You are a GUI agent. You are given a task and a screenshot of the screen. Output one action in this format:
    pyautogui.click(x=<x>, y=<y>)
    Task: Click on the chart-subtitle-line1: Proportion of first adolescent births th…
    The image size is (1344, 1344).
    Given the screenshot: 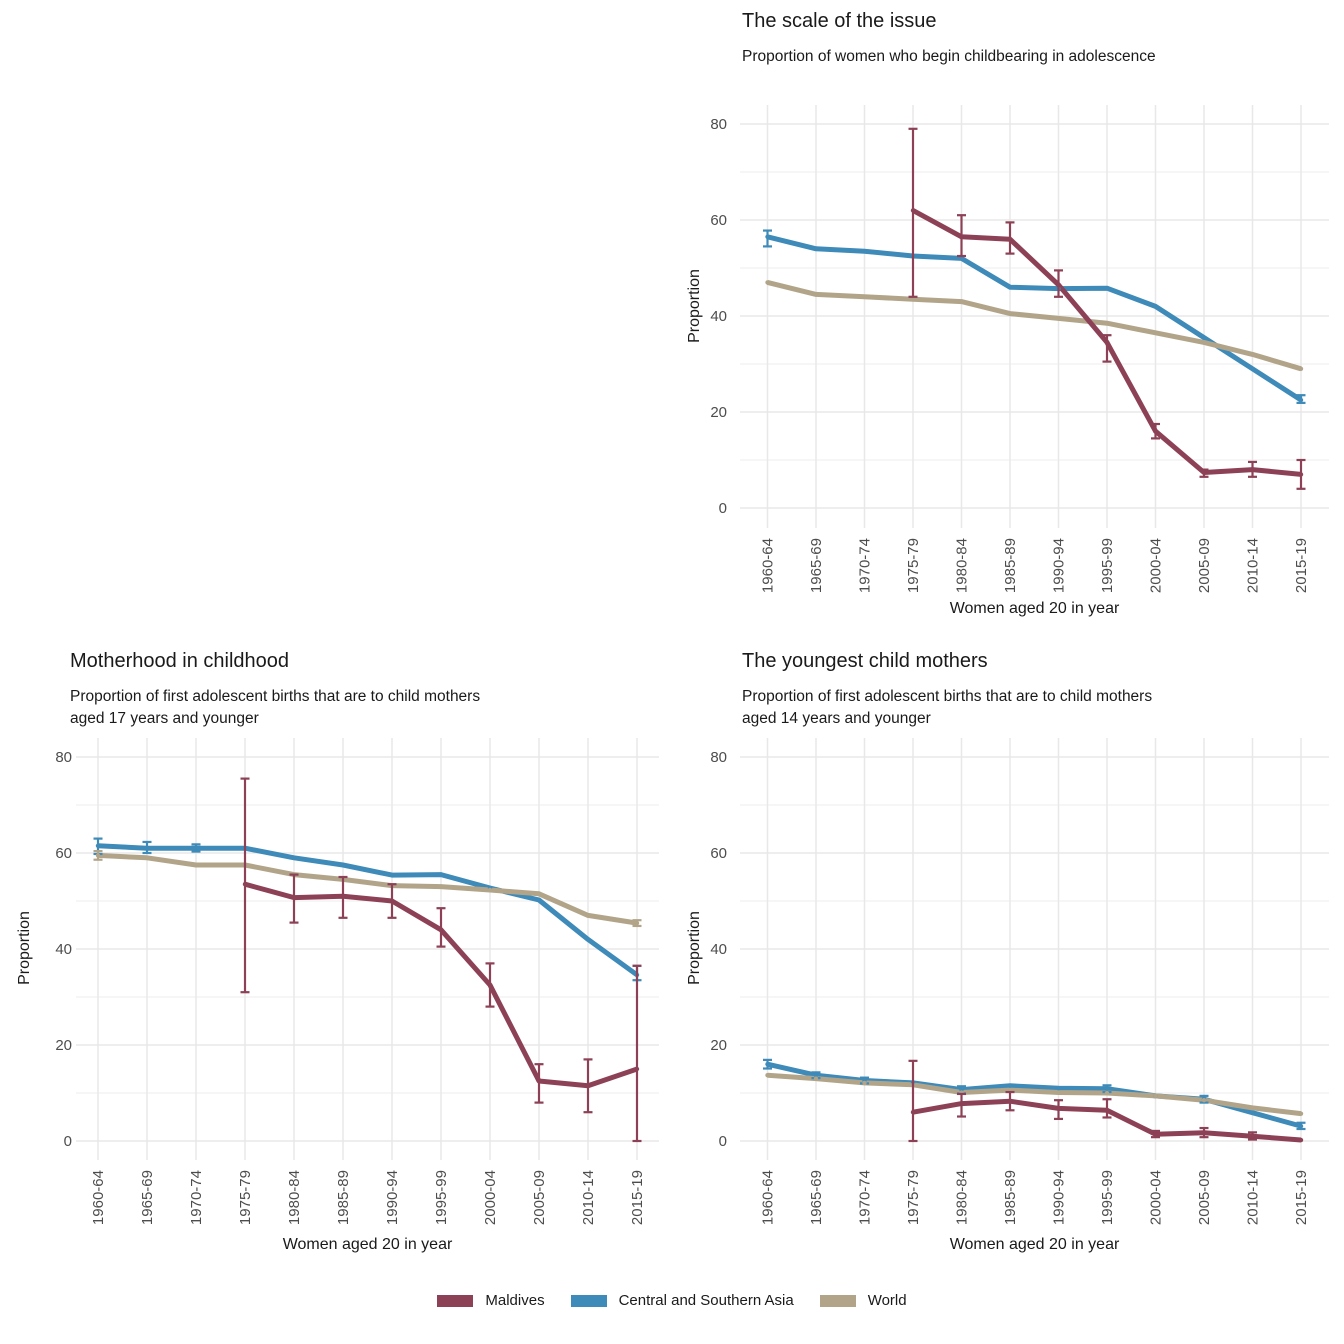 What is the action you would take?
    pyautogui.click(x=947, y=696)
    